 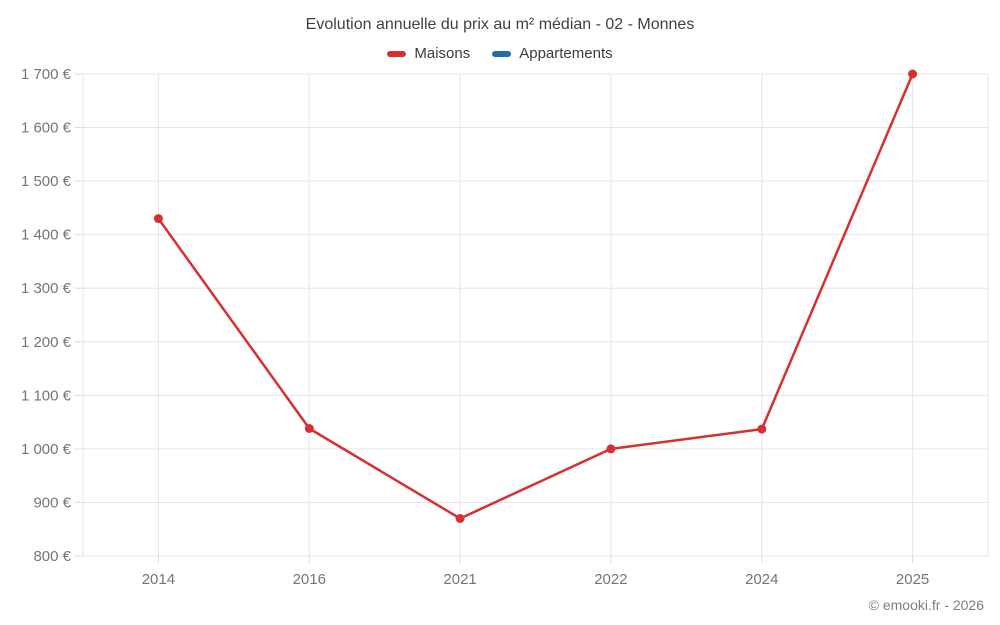 What do you see at coordinates (309, 579) in the screenshot?
I see `x-axis-label: 2016` at bounding box center [309, 579].